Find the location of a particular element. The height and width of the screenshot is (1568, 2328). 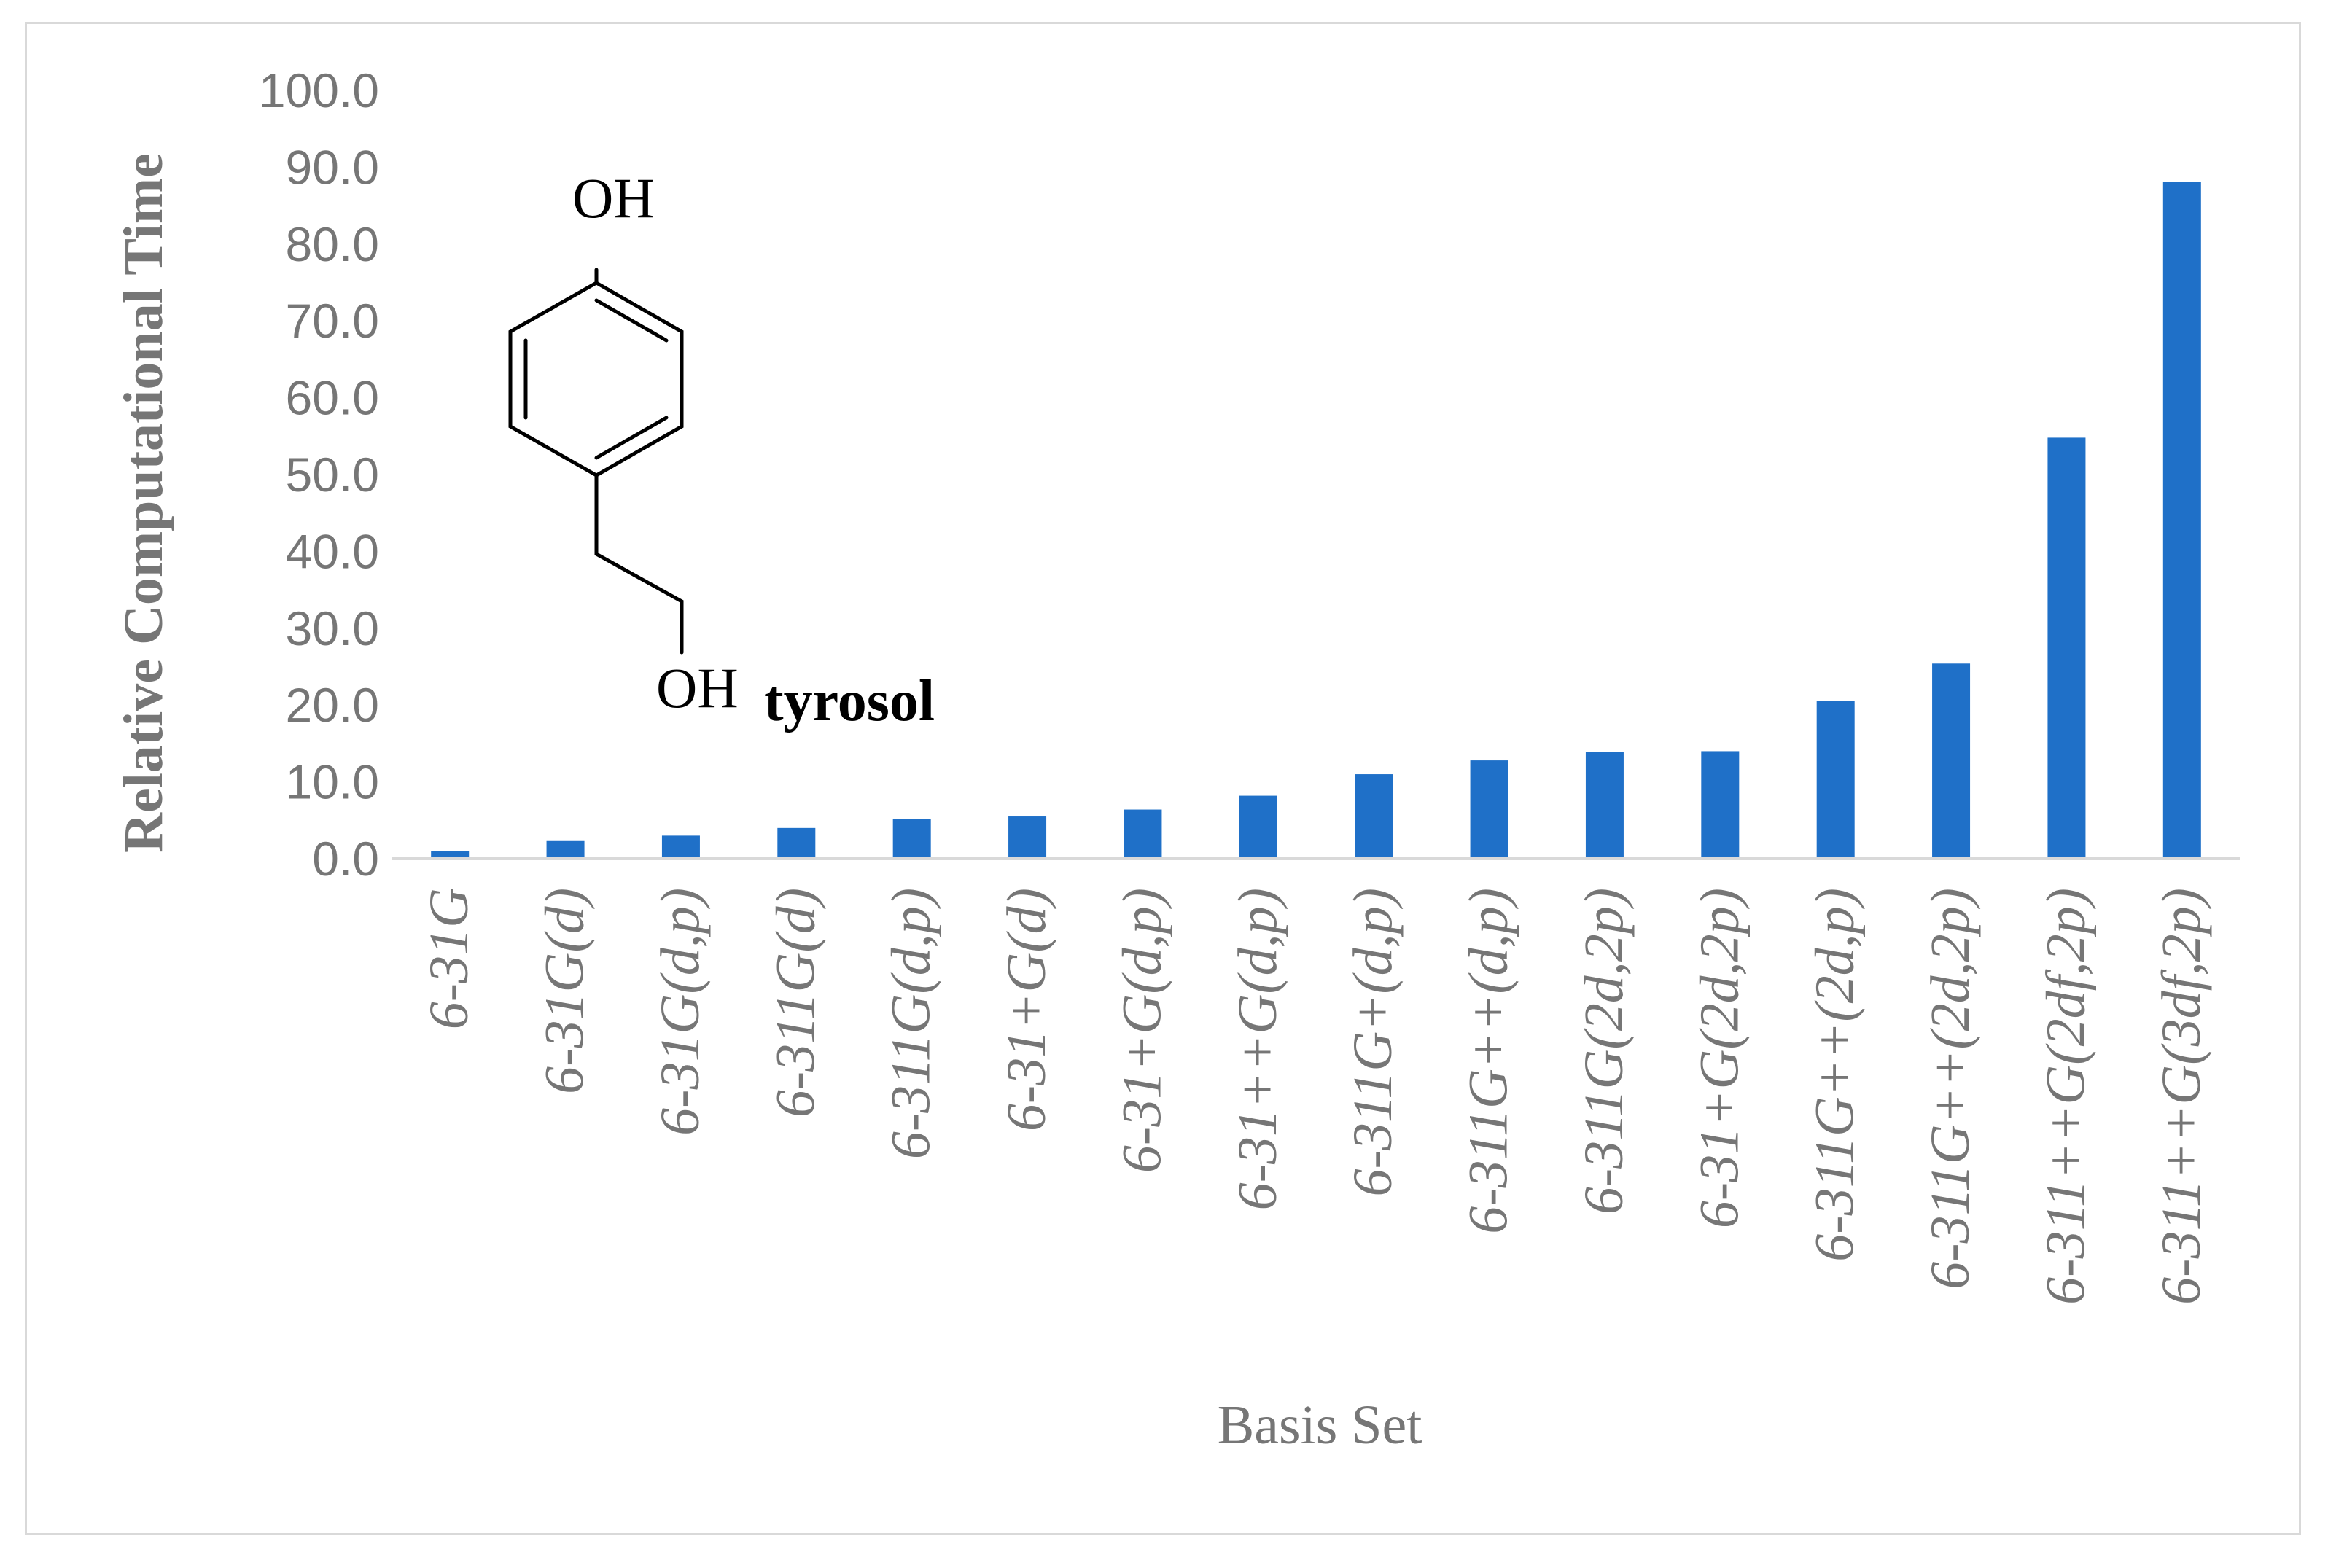

x-tick-label: 6-31G is located at coordinates (450, 959).